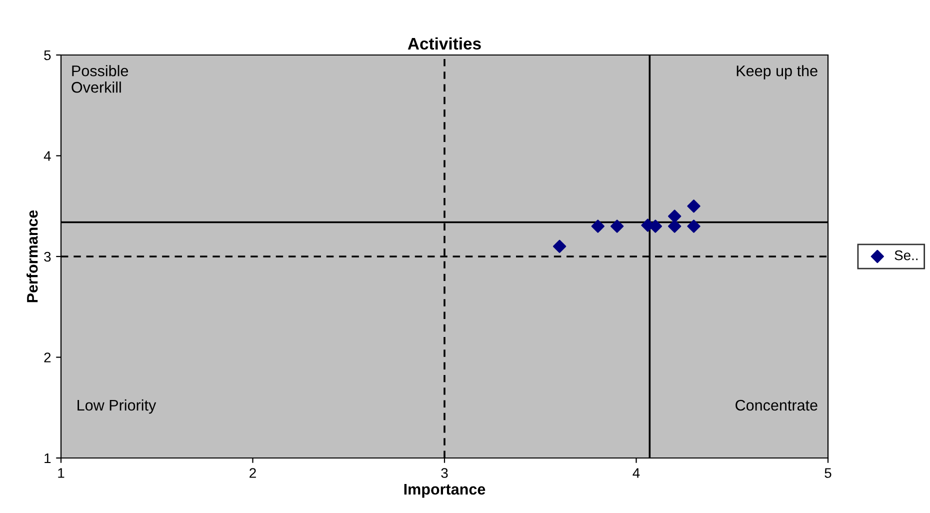 The width and height of the screenshot is (930, 513). I want to click on x-axis-title: Importance, so click(445, 491).